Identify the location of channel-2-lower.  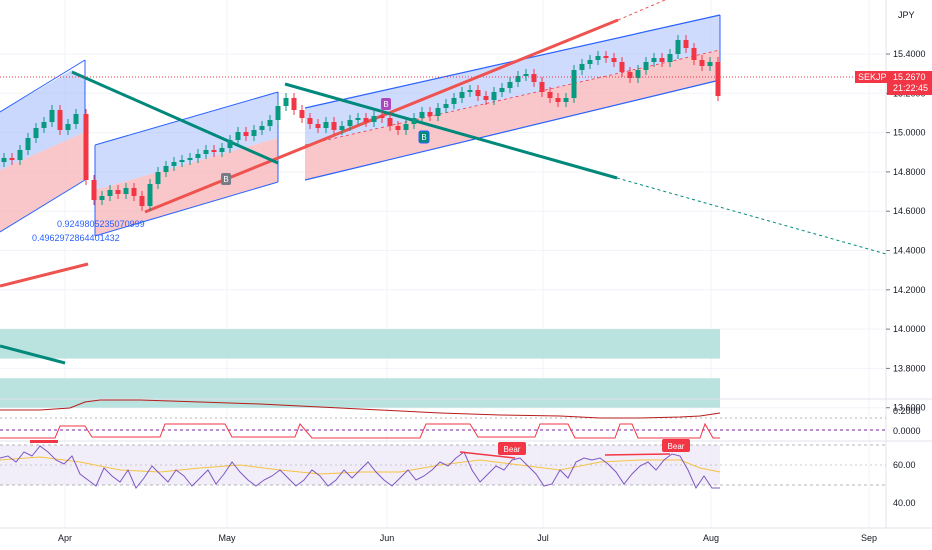
(186, 187).